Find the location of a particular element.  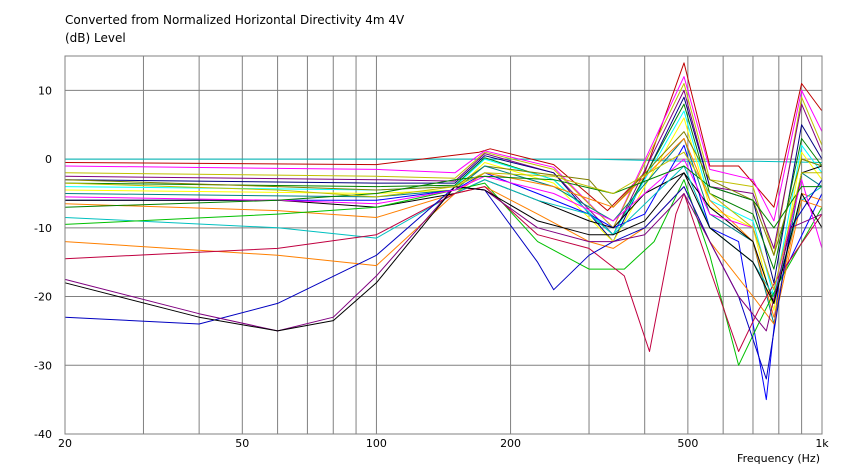

y-tick-label: 0 is located at coordinates (48, 159).